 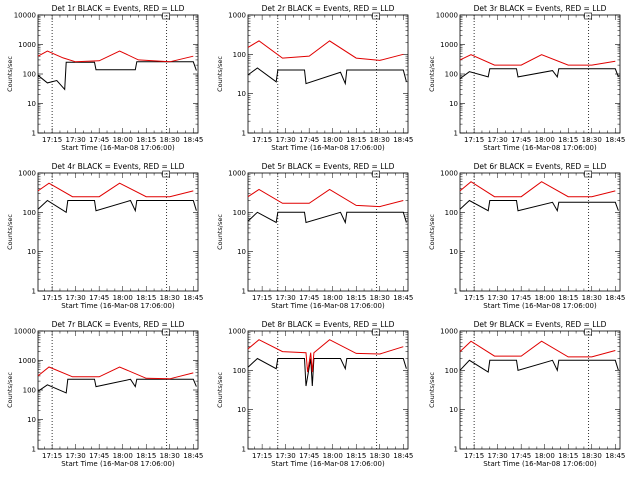 I want to click on chart-title: Det 1r BLACK = Events, RED = LLD, so click(x=118, y=8).